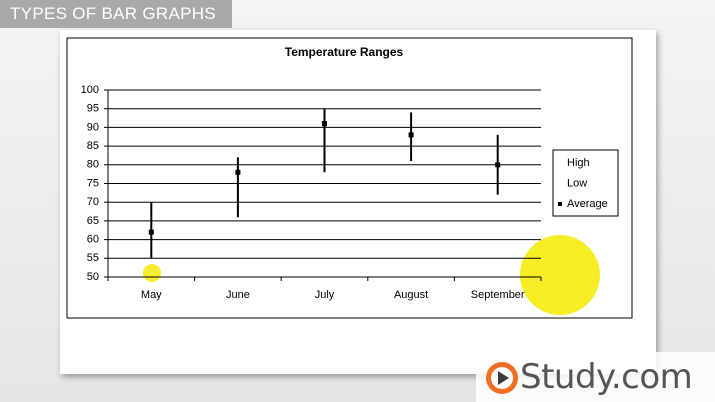 This screenshot has width=715, height=402. What do you see at coordinates (93, 146) in the screenshot?
I see `y-tick-label: 85` at bounding box center [93, 146].